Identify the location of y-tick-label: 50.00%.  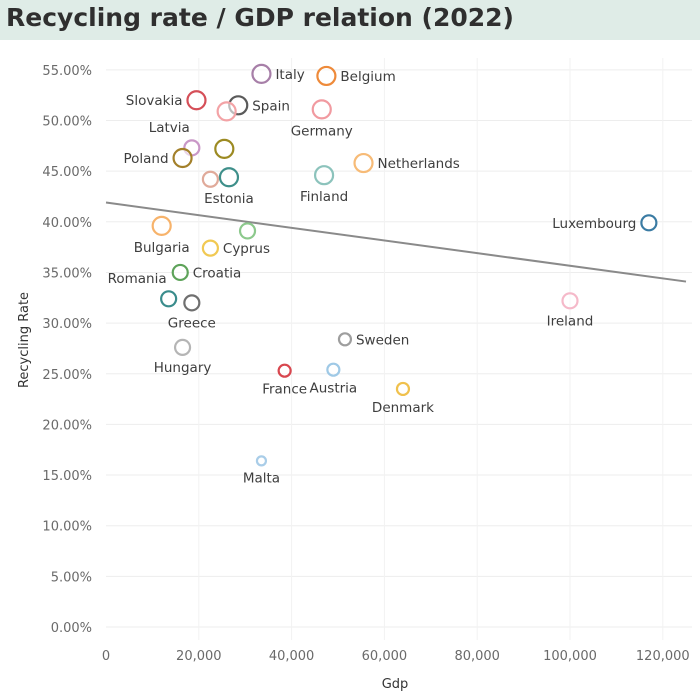
(67, 122).